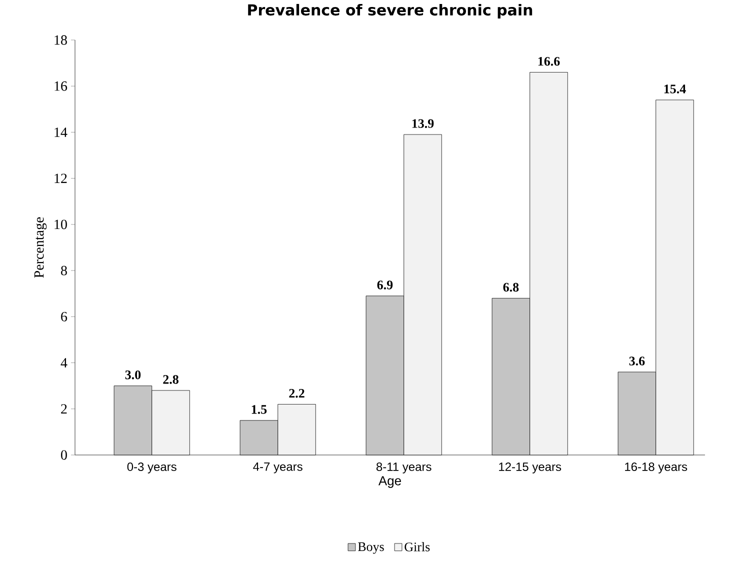  Describe the element at coordinates (64, 271) in the screenshot. I see `y-tick-label: 8` at that location.